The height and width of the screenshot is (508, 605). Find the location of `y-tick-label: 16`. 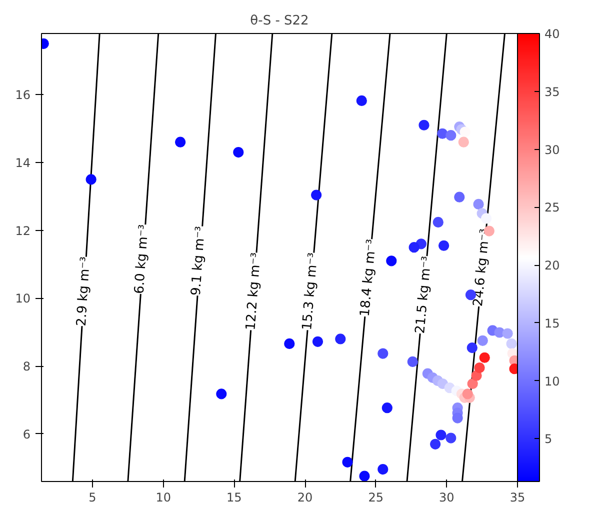

y-tick-label: 16 is located at coordinates (23, 95).